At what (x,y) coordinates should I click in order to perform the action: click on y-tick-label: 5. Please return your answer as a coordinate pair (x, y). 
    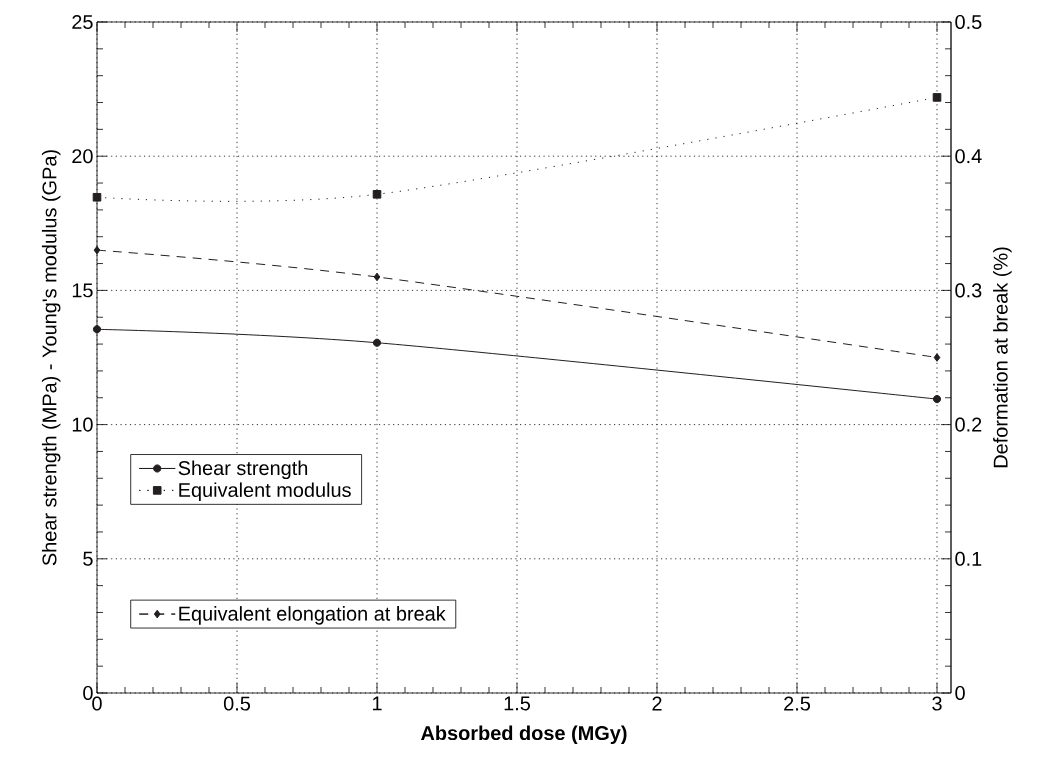
    Looking at the image, I should click on (88, 558).